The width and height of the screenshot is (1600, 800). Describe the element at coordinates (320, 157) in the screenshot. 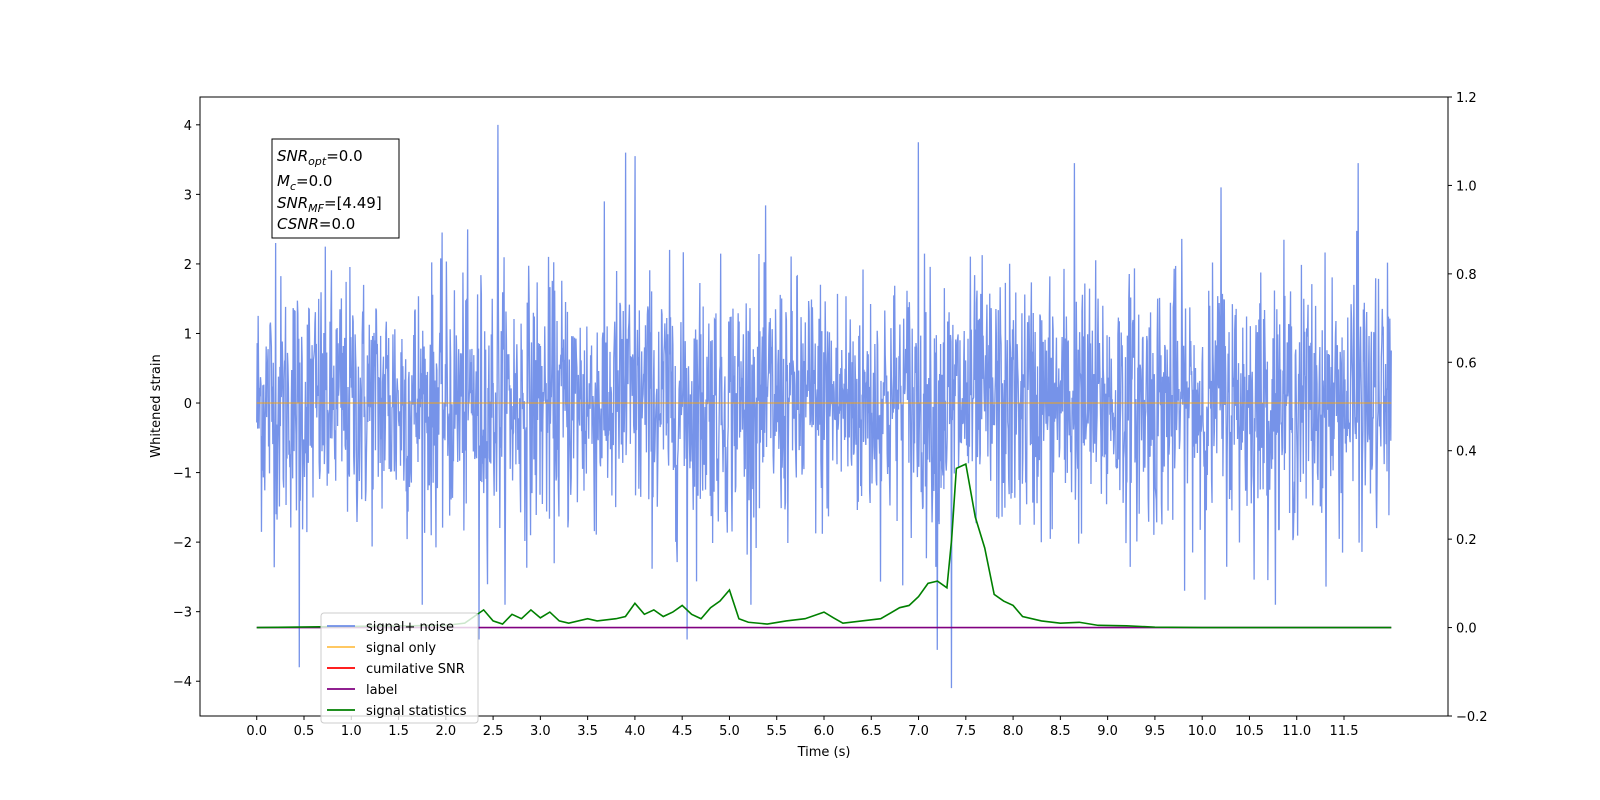

I see `annotation-snr-opt: SNRopt=0.0` at that location.